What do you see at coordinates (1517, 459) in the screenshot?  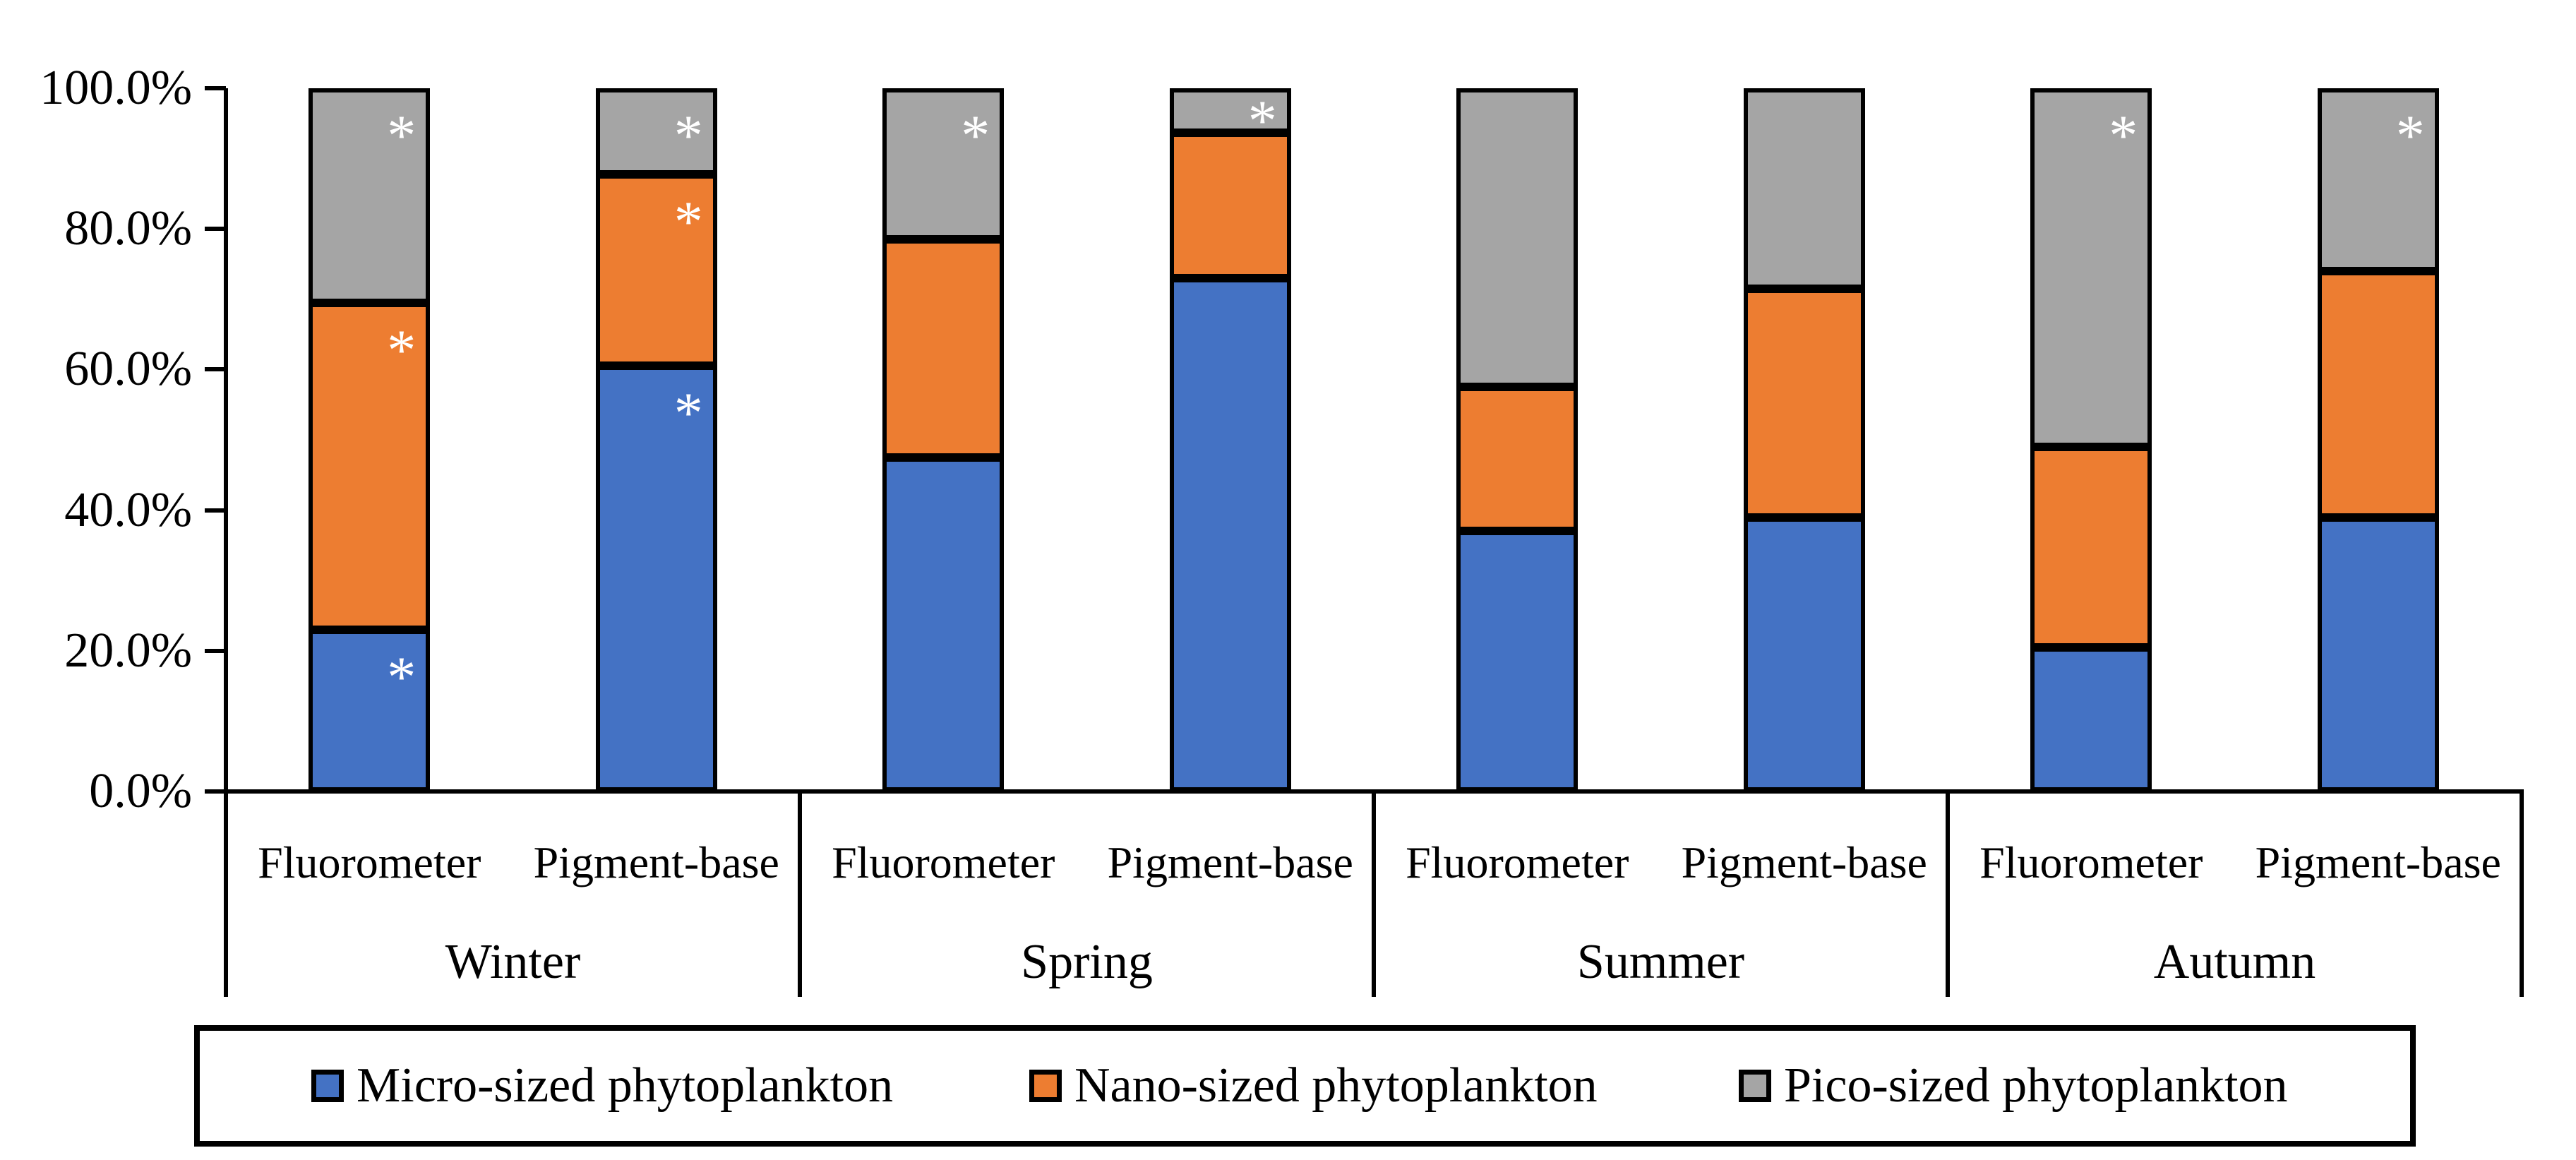 I see `bar-segment-nano-summer-fluorometer` at bounding box center [1517, 459].